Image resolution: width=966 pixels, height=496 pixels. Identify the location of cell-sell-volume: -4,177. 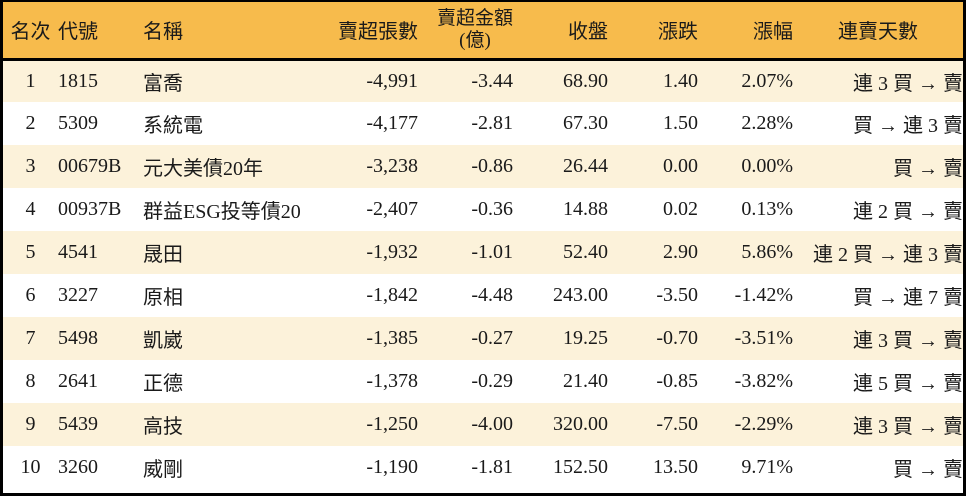
(392, 123).